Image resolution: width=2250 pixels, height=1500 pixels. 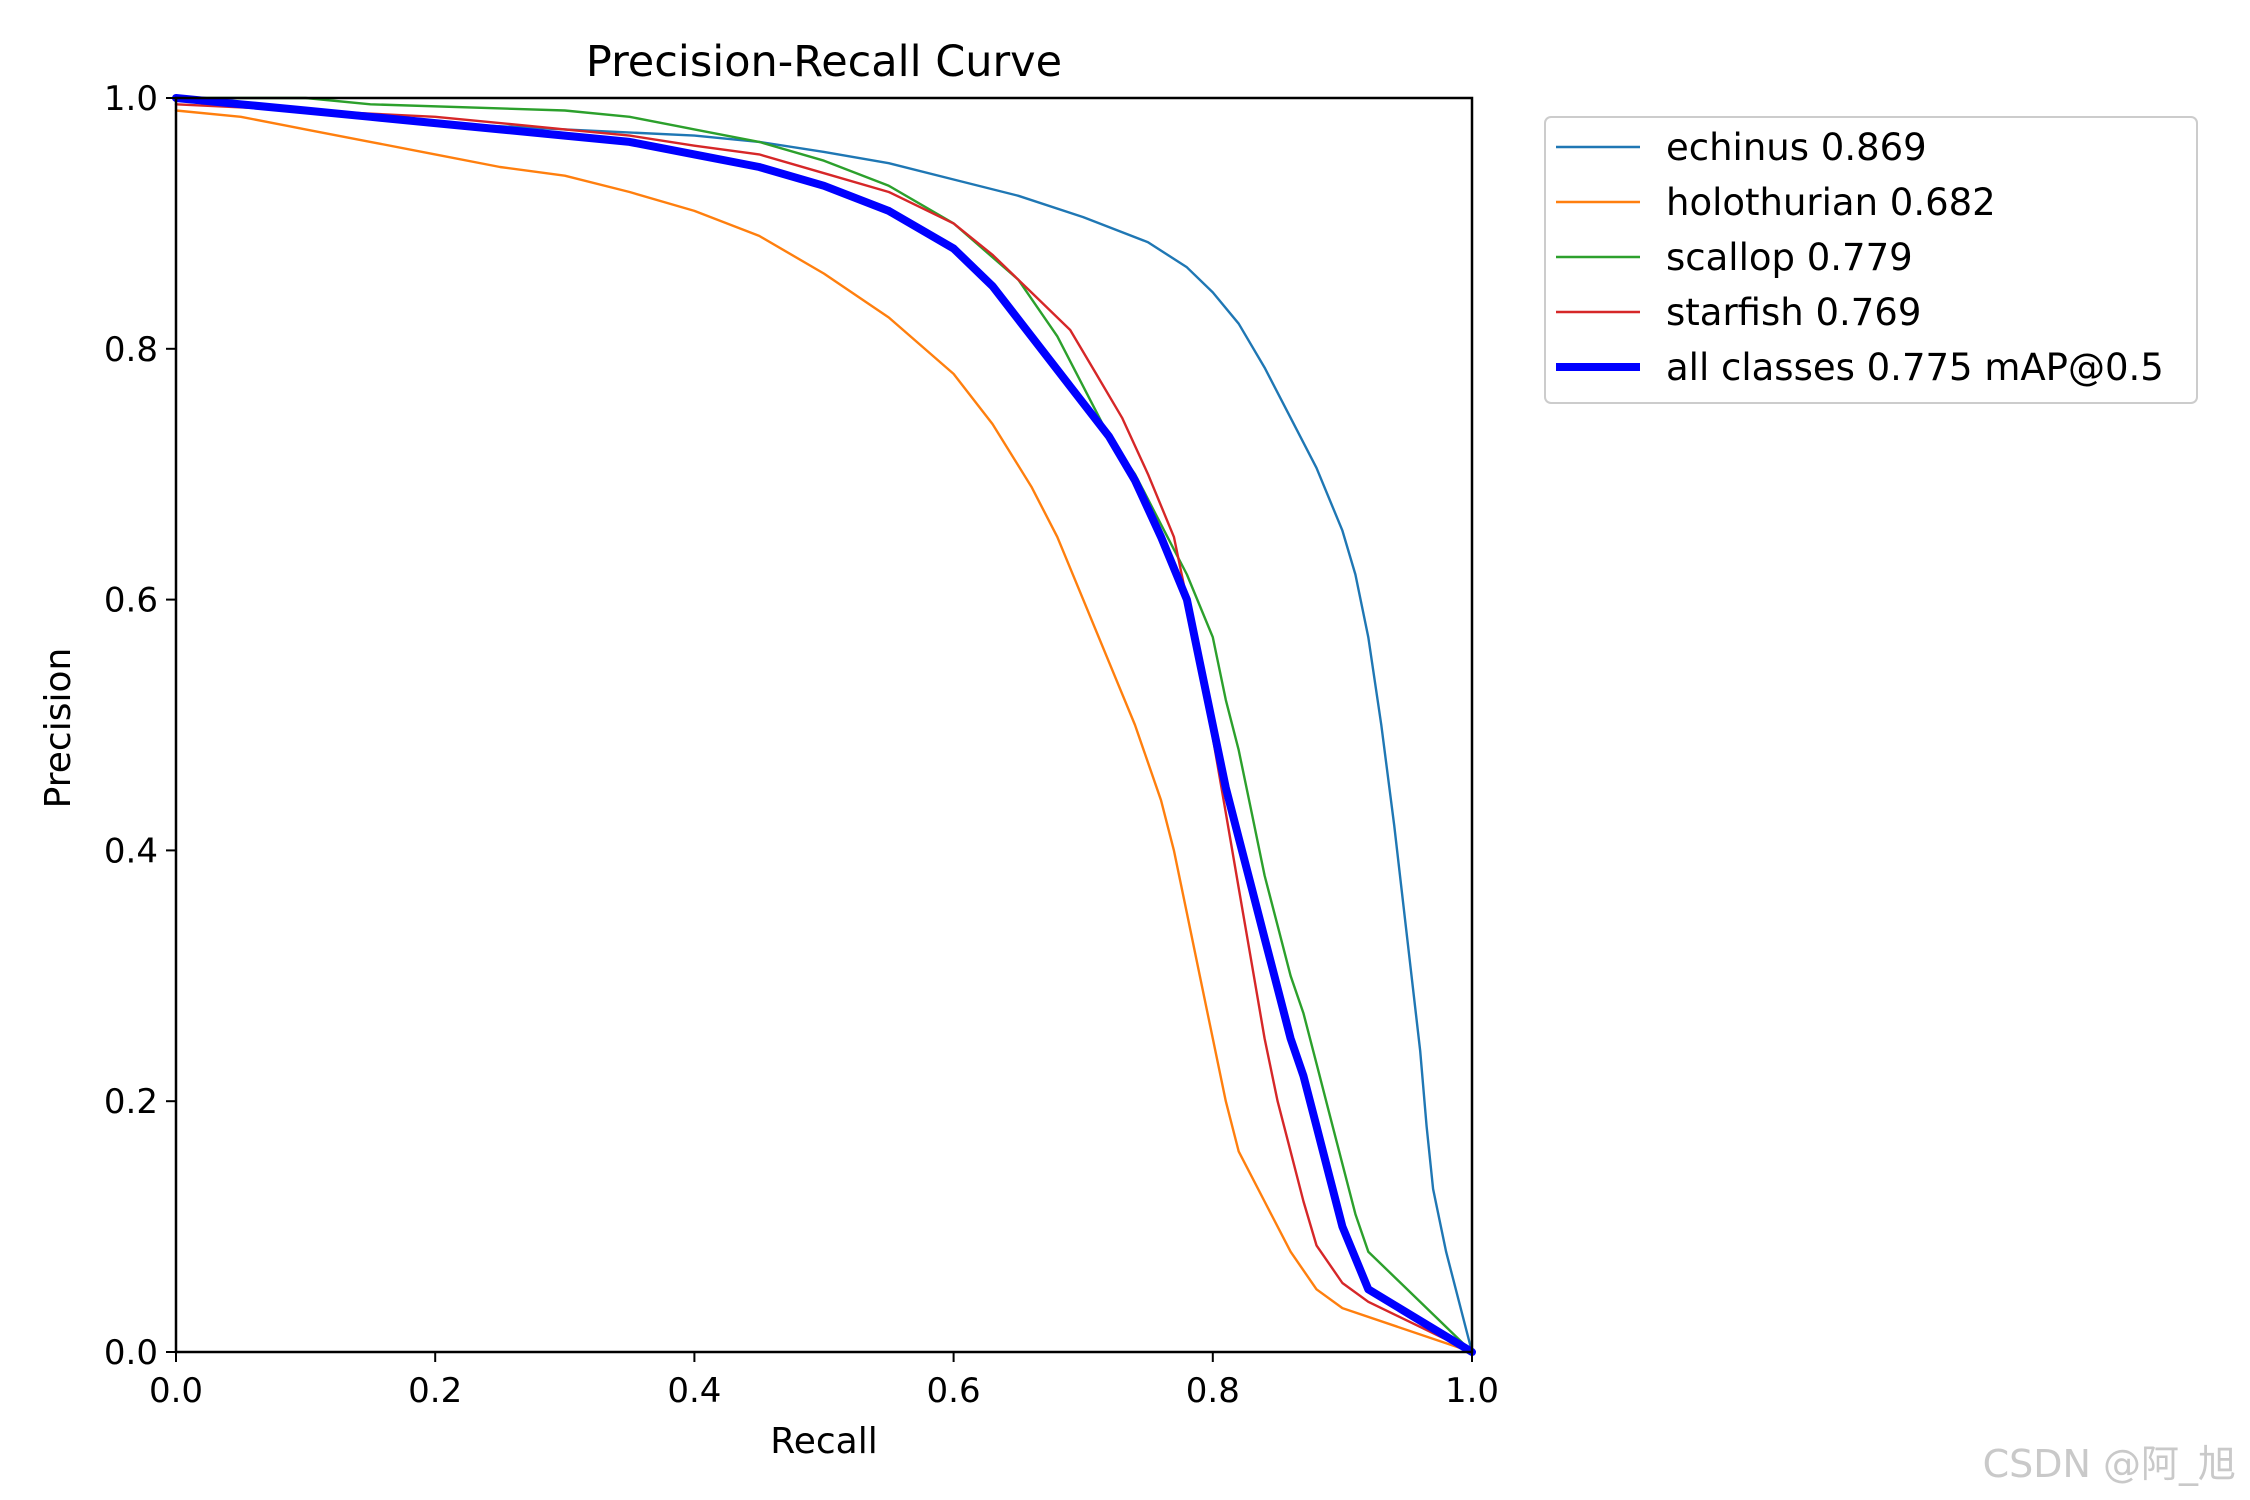 I want to click on x-tick-label: 0.8, so click(x=1213, y=1391).